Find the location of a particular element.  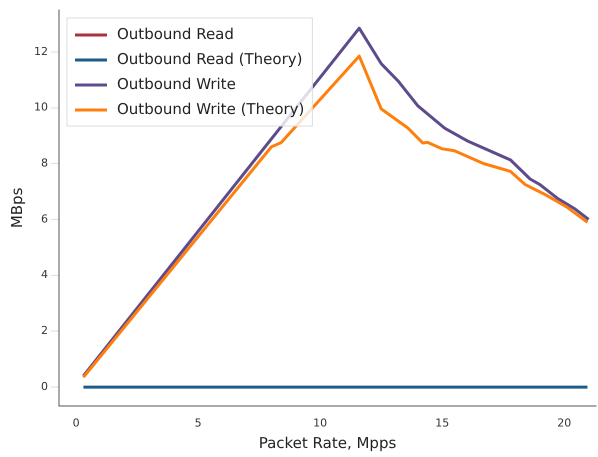

legend-label: Outbound Write (Theory) is located at coordinates (210, 109).